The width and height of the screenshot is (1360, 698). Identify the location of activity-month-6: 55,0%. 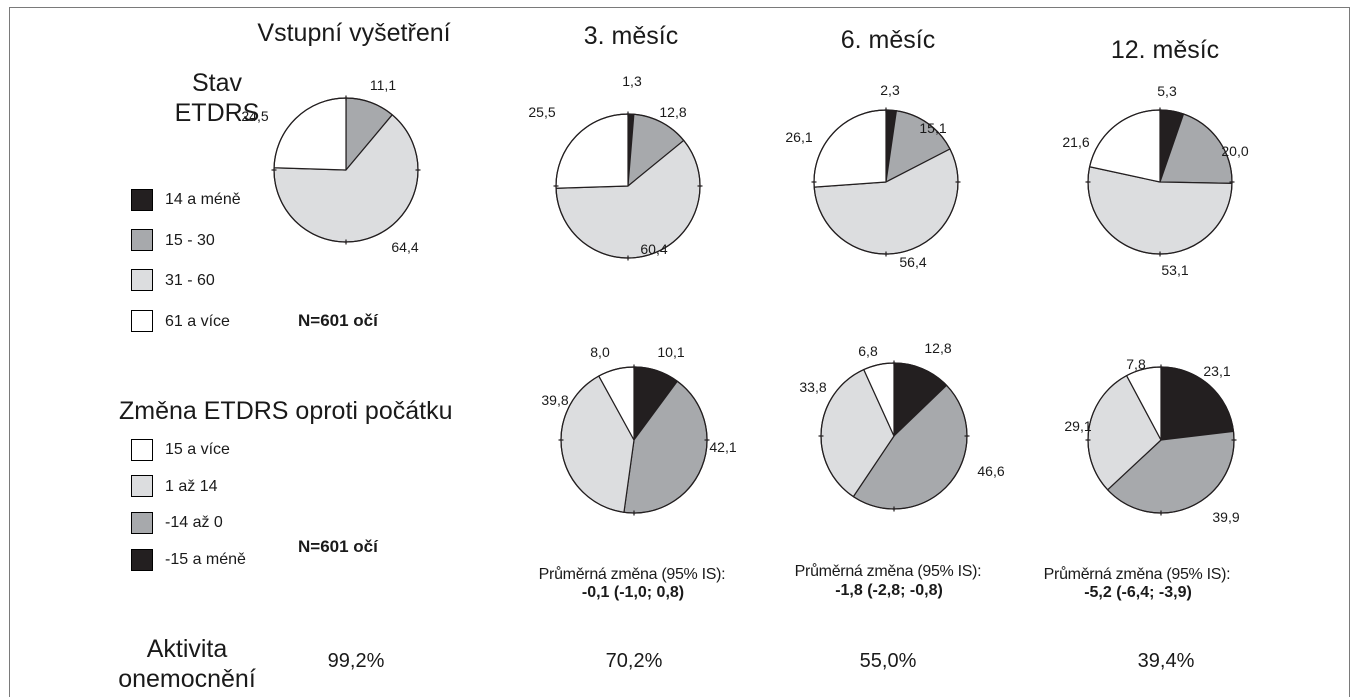
(888, 661).